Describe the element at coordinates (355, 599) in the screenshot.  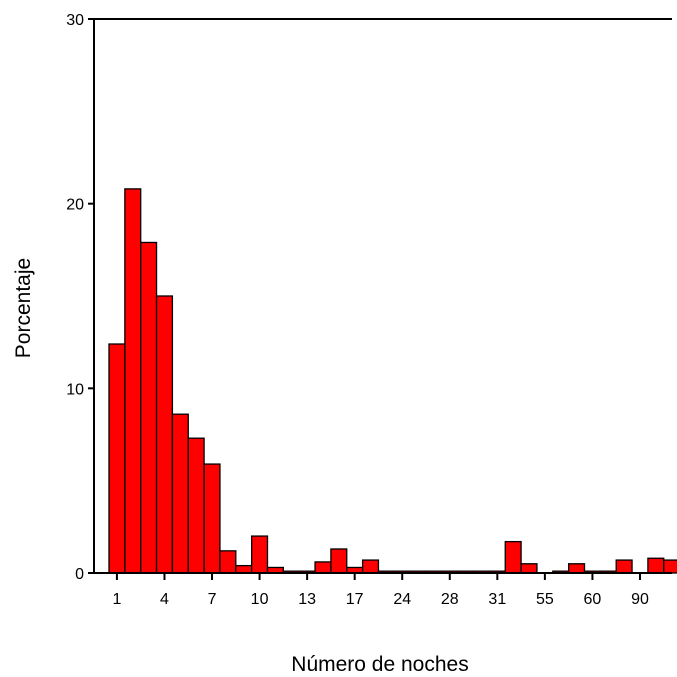
I see `x-tick-label-17: 17` at that location.